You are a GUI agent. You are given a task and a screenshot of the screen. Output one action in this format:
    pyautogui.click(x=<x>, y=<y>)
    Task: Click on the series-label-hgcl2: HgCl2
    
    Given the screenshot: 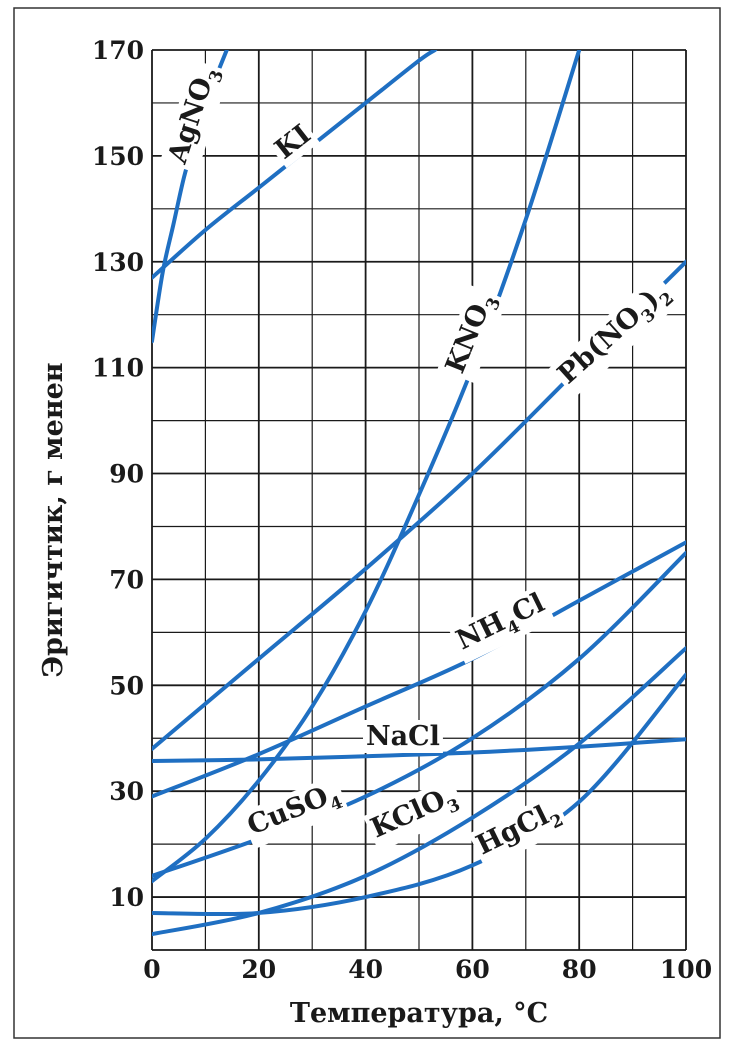 What is the action you would take?
    pyautogui.click(x=519, y=830)
    